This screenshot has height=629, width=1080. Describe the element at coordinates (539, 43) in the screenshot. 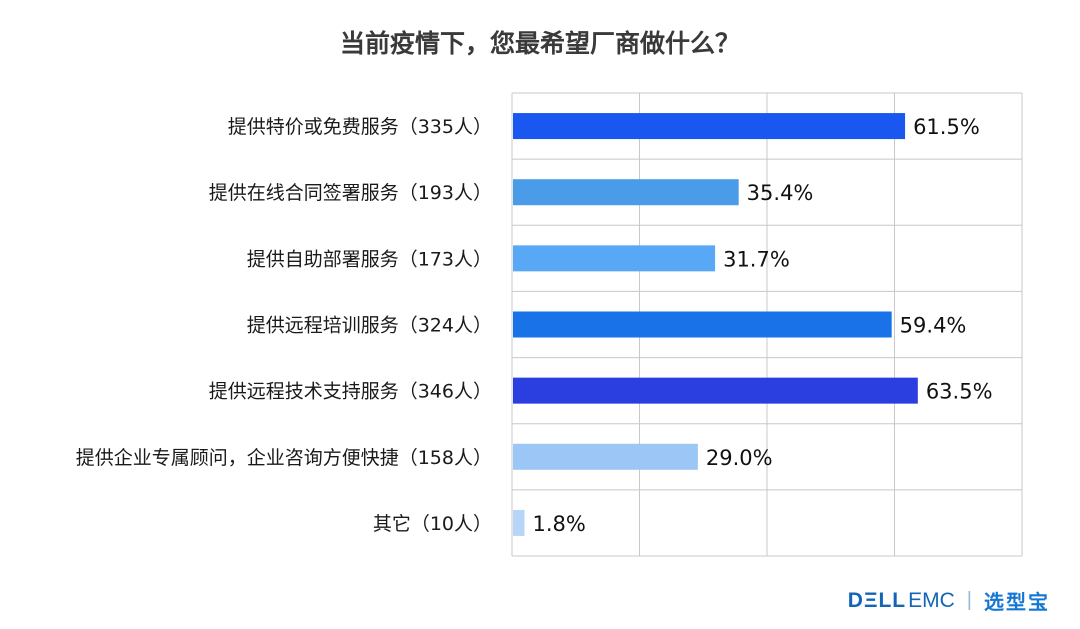

I see `chart-title: 当前疫情下，您最希望厂商做什么？` at that location.